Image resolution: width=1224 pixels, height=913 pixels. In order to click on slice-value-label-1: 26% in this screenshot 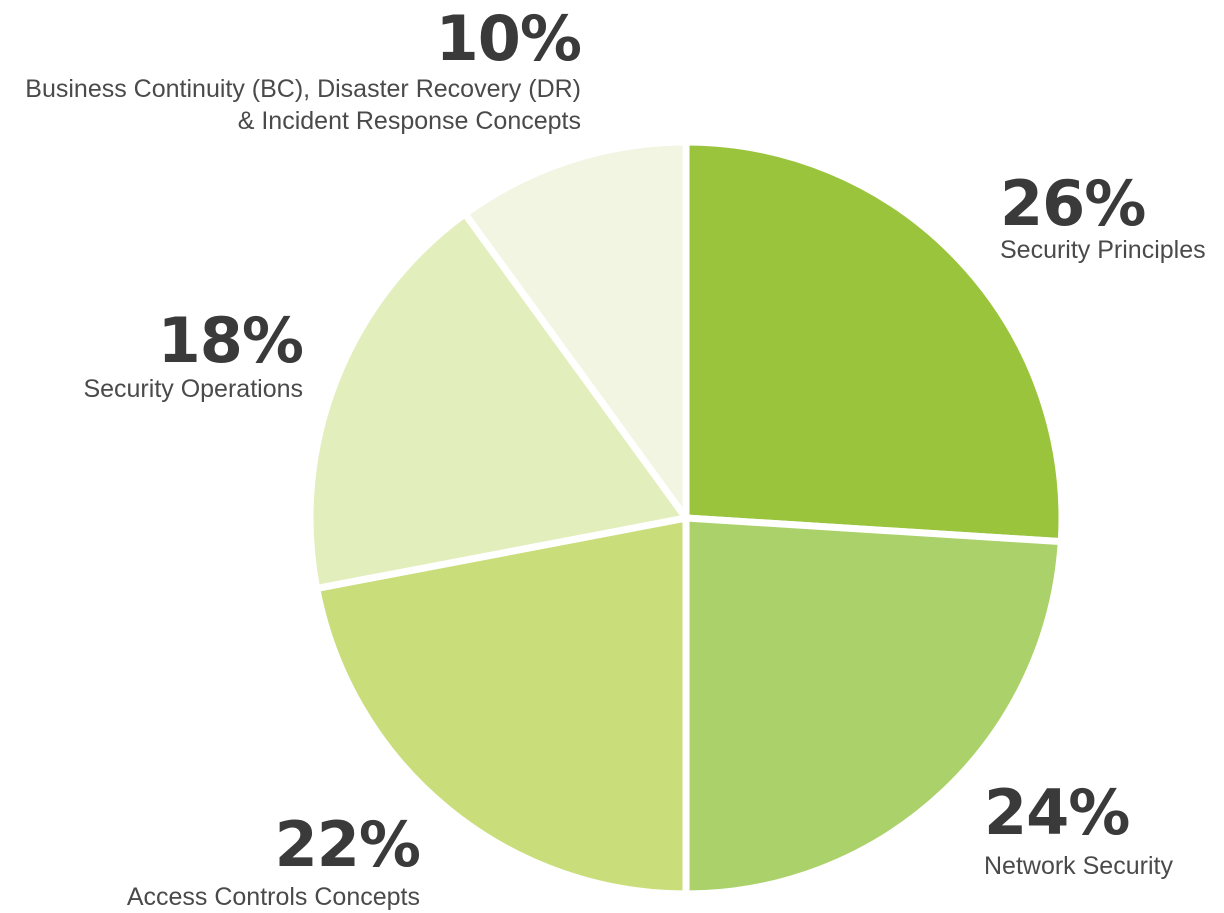, I will do `click(1072, 203)`.